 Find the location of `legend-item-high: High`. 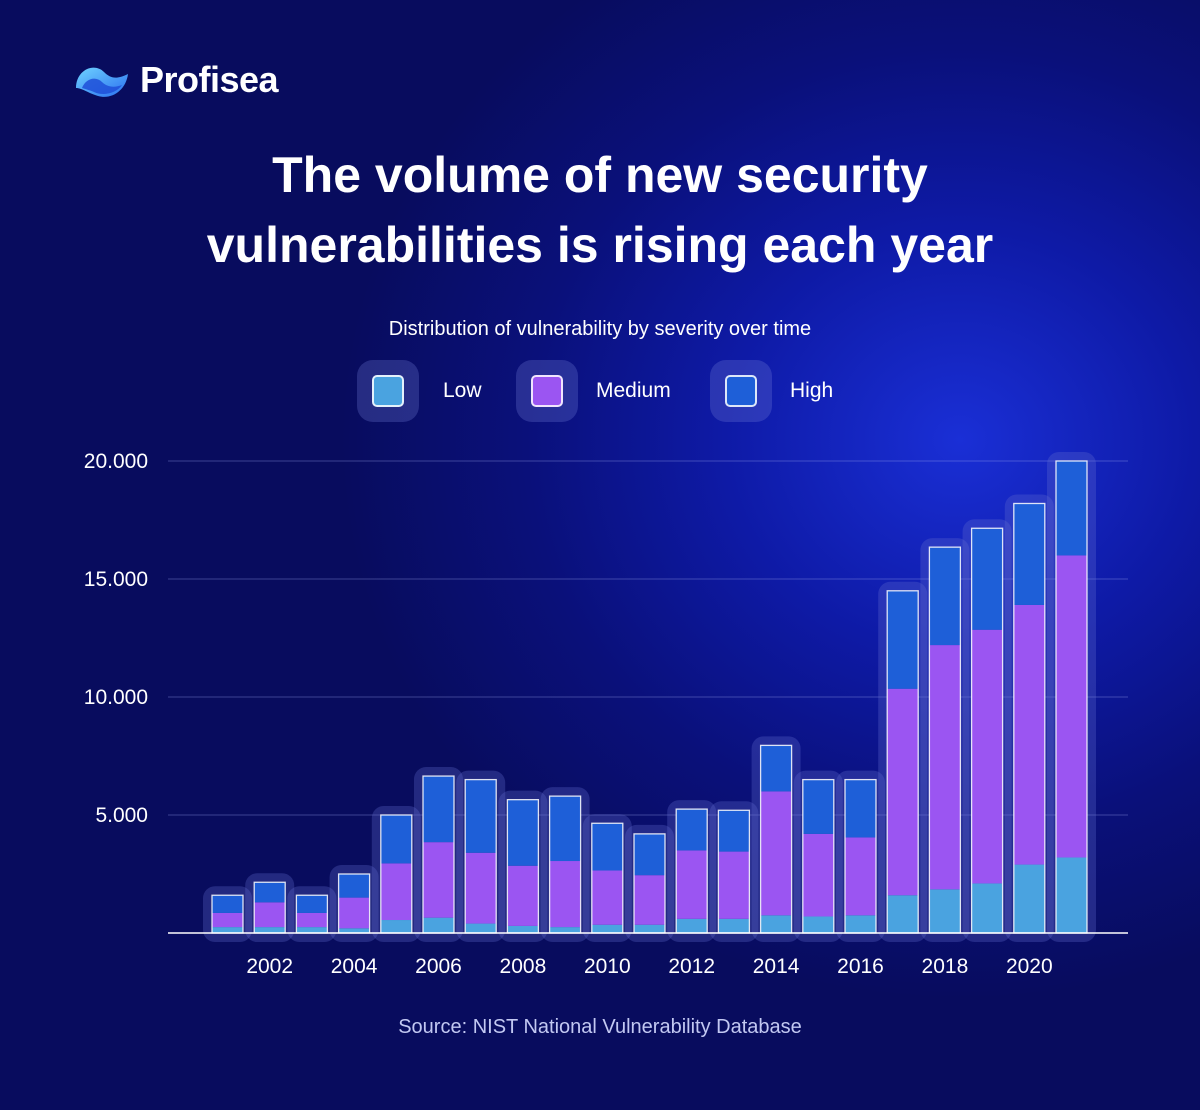

legend-item-high: High is located at coordinates (771, 391).